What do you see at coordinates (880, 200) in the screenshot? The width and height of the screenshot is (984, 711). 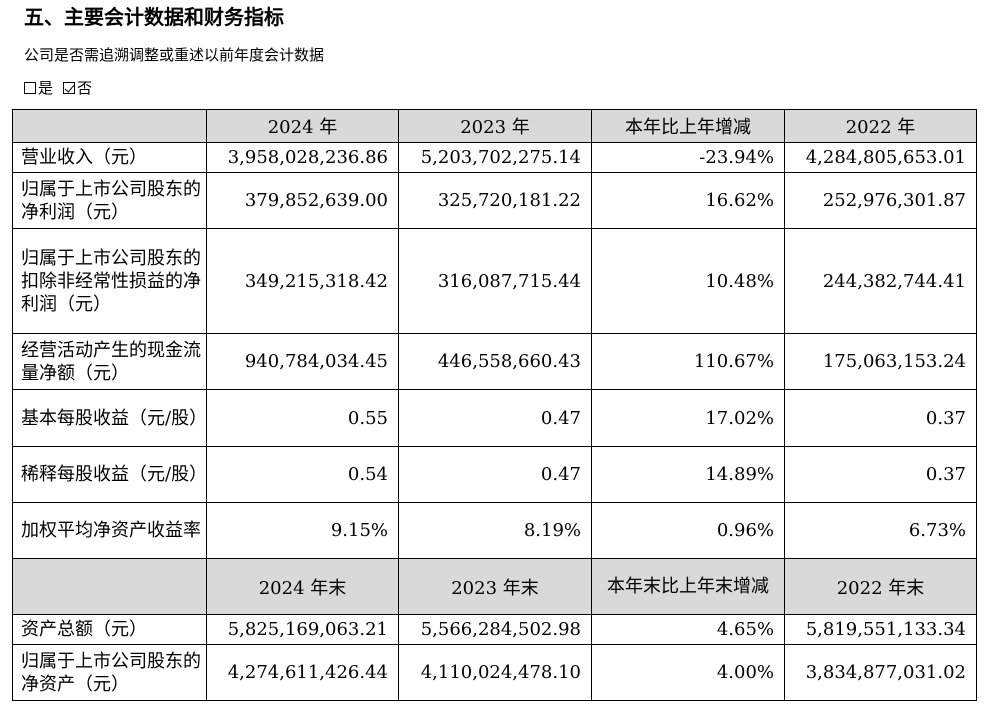 I see `value-cell: 252,976,301.87` at bounding box center [880, 200].